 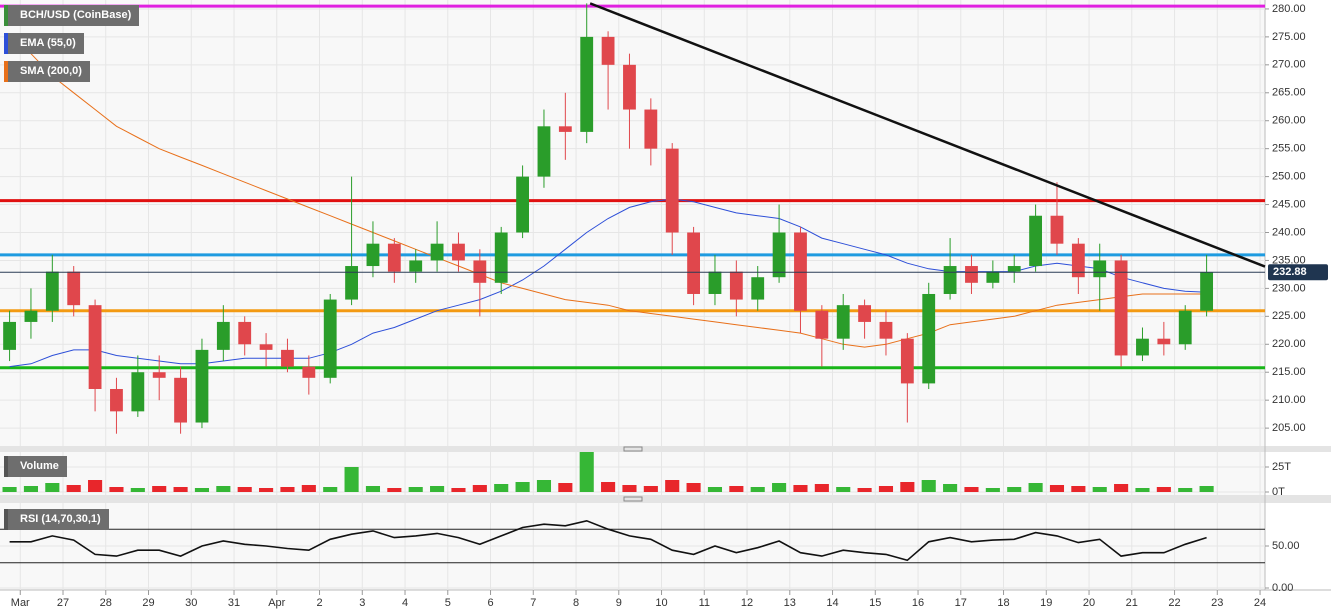 I want to click on x-tick-label: 30, so click(x=191, y=603).